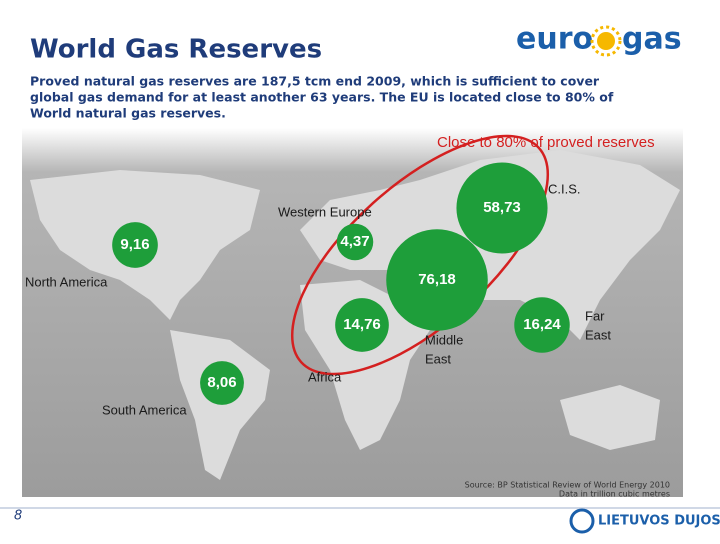 The height and width of the screenshot is (544, 720). I want to click on logo-right: gas, so click(652, 39).